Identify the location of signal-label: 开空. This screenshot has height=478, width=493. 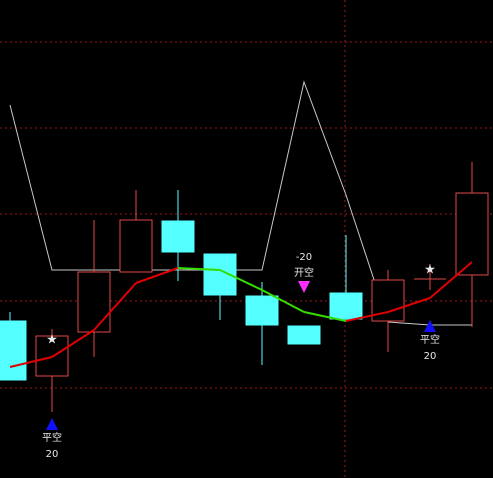
(304, 272).